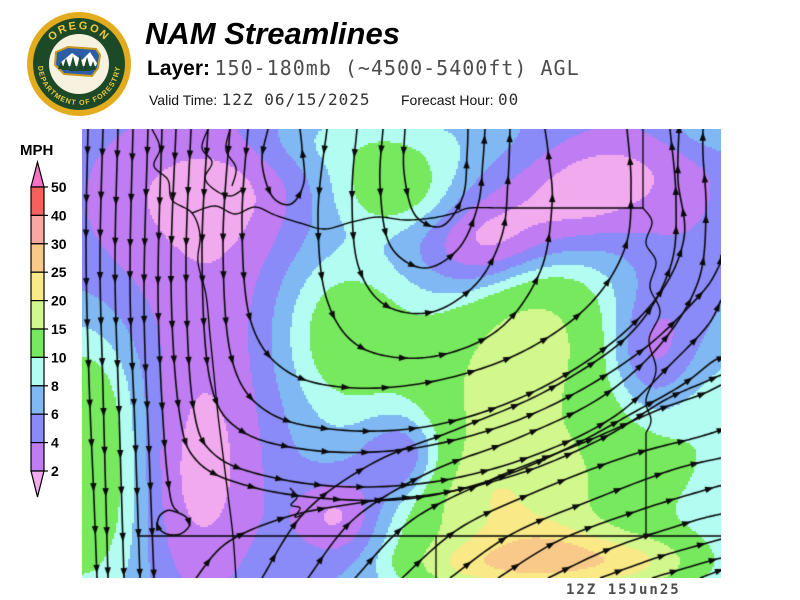  Describe the element at coordinates (55, 386) in the screenshot. I see `legend-tick: 8` at that location.